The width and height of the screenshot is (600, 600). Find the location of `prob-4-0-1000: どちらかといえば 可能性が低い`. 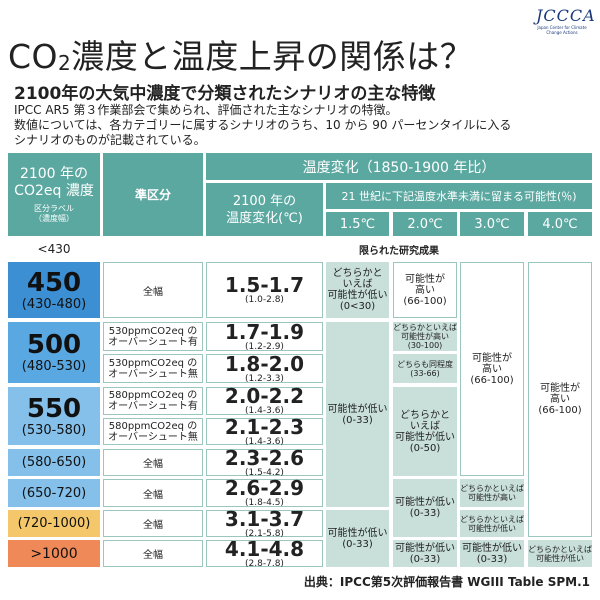

prob-4-0-1000: どちらかといえば 可能性が低い is located at coordinates (560, 553).